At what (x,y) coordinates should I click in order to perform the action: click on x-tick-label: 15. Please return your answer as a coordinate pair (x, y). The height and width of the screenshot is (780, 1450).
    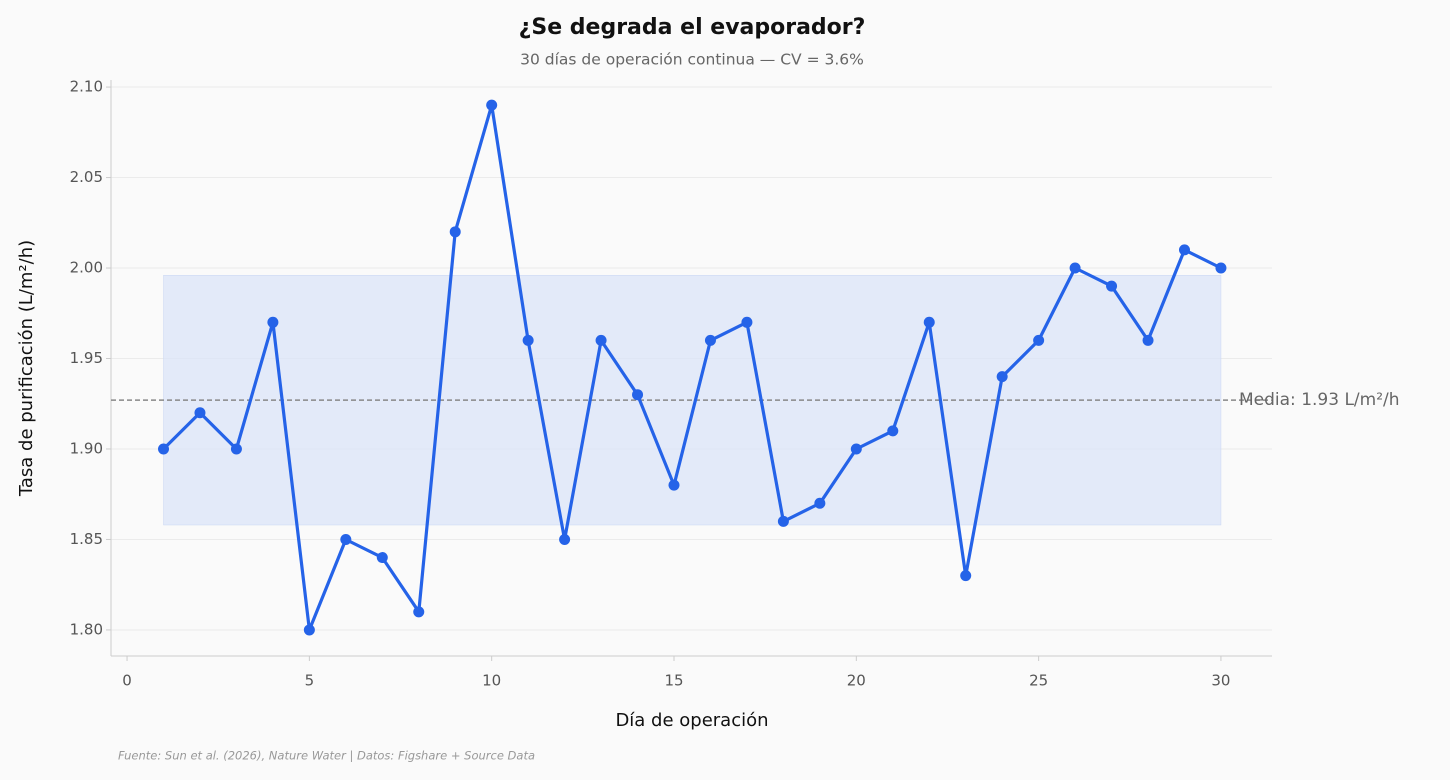
    Looking at the image, I should click on (673, 681).